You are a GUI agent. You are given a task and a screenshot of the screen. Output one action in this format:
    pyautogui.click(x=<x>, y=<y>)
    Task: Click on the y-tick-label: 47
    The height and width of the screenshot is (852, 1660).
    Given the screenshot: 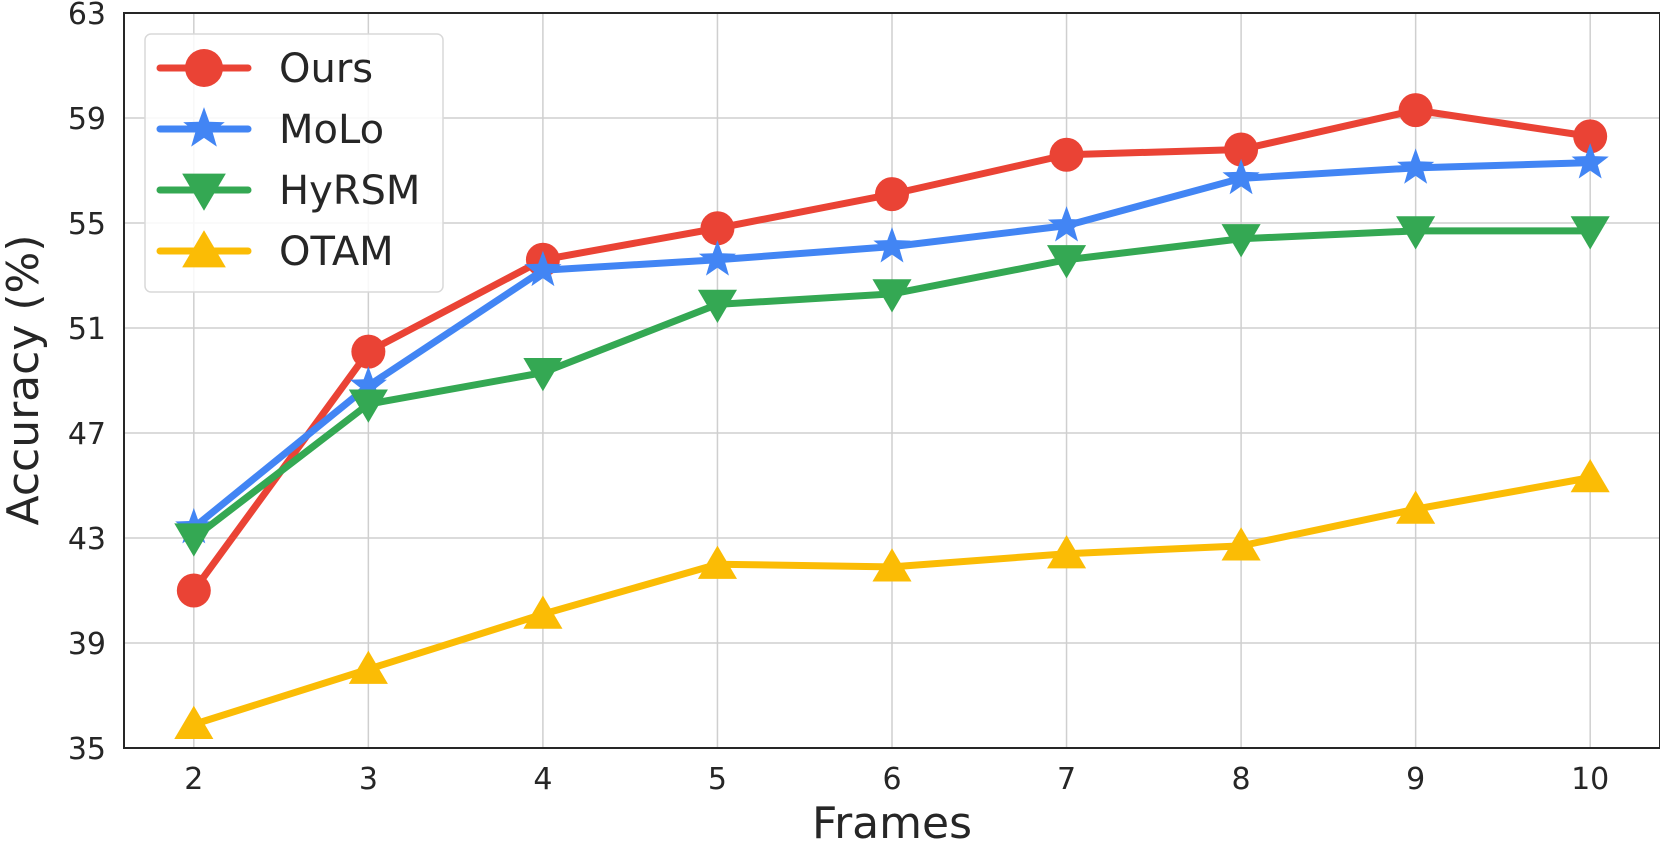 What is the action you would take?
    pyautogui.click(x=87, y=434)
    